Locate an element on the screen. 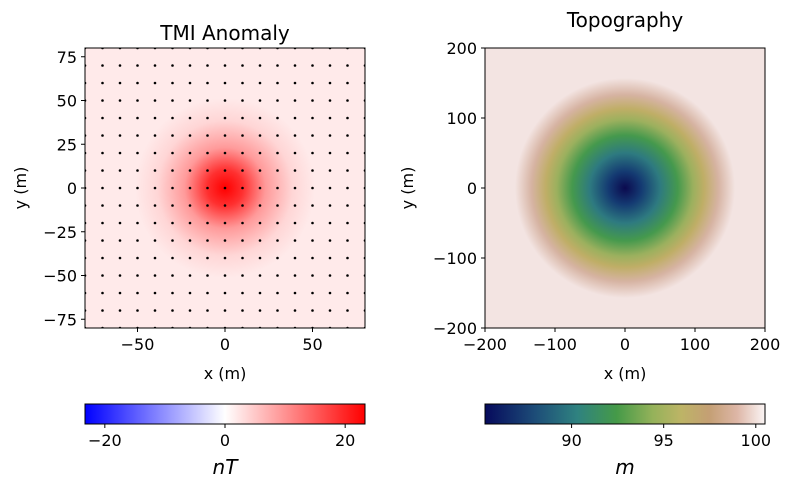 The width and height of the screenshot is (793, 496). topo-title: Topography is located at coordinates (625, 20).